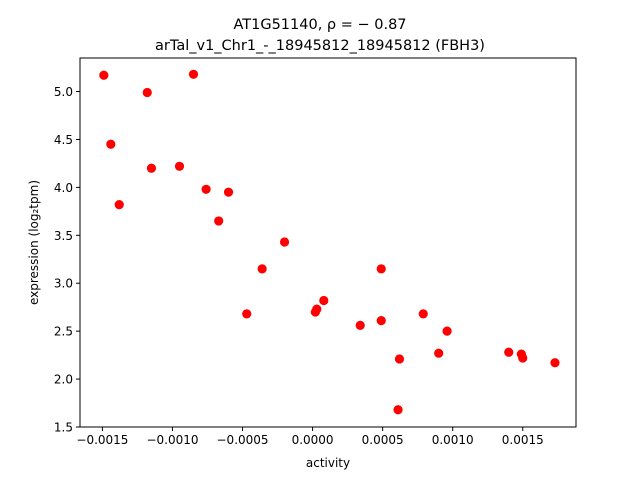 The image size is (640, 480). I want to click on y-axis-ticks: 1.5 2.0 2.5 3.0 3.5 4.0 4.5 5.0, so click(67, 260).